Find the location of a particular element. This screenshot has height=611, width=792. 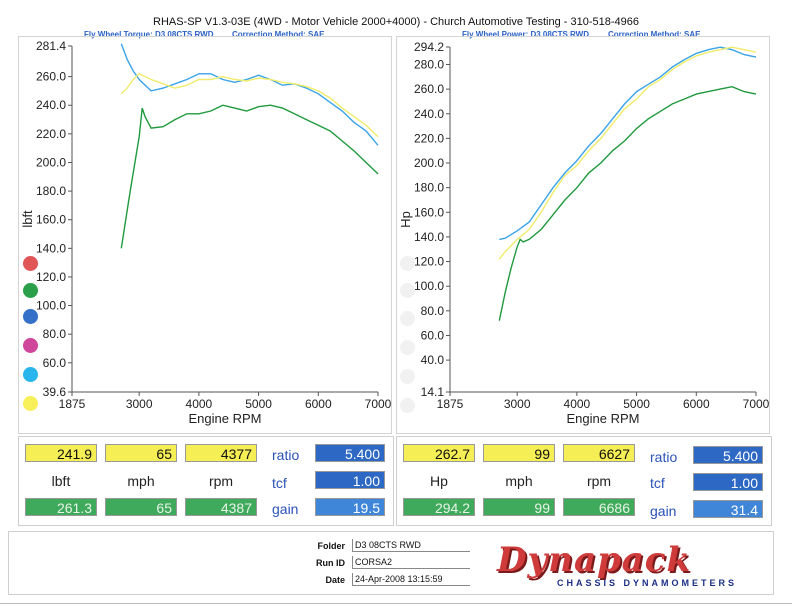

legend-dot-blue is located at coordinates (30, 316).